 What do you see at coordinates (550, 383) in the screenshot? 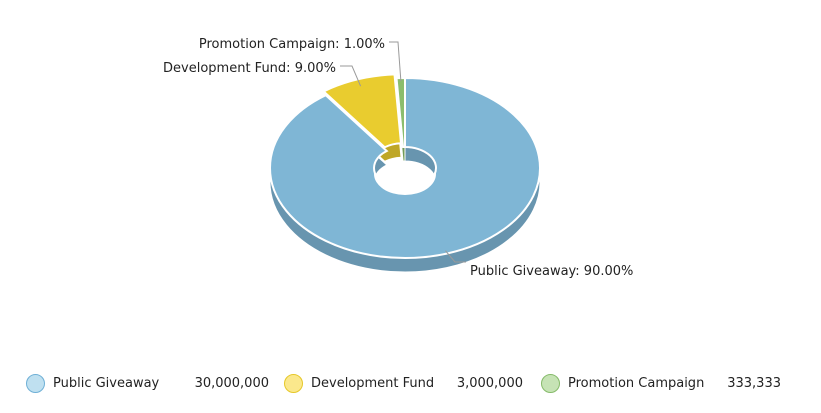
I see `legend-swatch-promotion-campaign` at bounding box center [550, 383].